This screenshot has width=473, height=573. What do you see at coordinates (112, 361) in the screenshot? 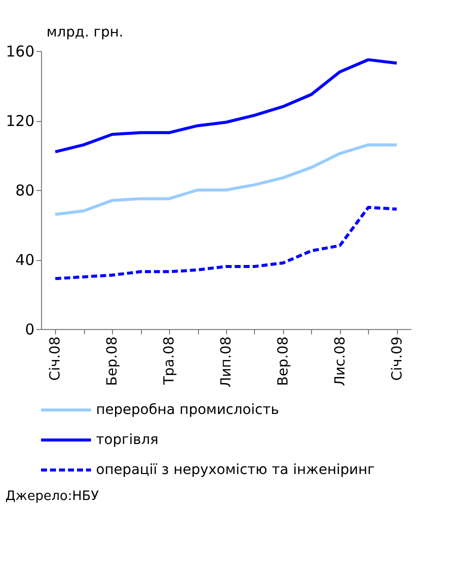
I see `x-tick-label: Бер.08` at bounding box center [112, 361].